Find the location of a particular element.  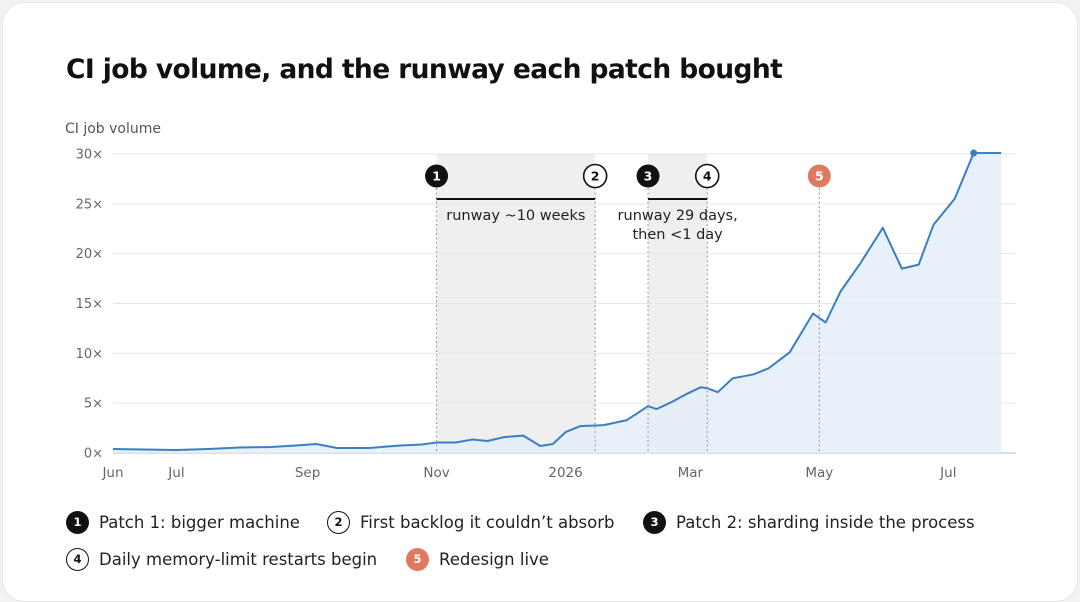

x-tick-label: Mar is located at coordinates (691, 473).